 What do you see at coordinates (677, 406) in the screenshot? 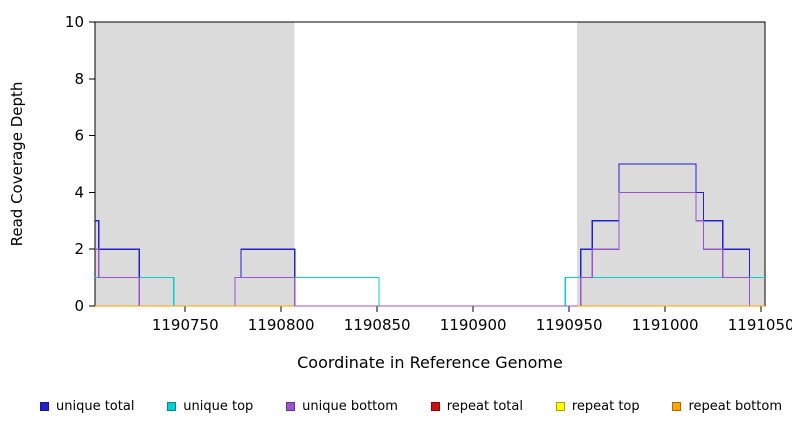
I see `legend-swatch-repeat-bottom` at bounding box center [677, 406].